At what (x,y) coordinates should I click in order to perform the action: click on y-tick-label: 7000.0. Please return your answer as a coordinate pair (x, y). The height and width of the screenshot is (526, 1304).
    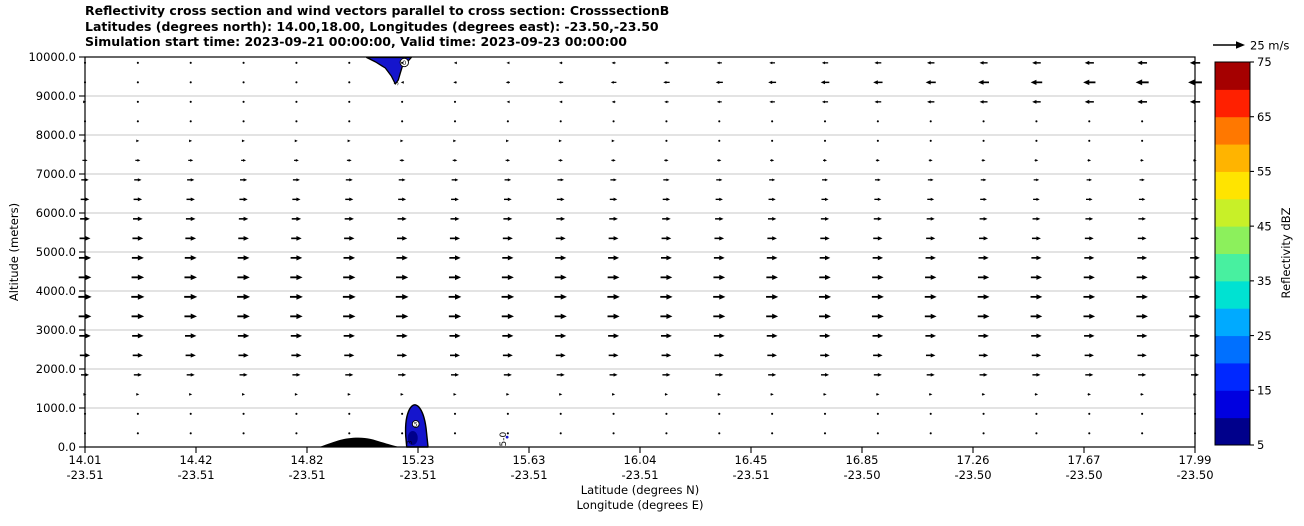
    Looking at the image, I should click on (56, 174).